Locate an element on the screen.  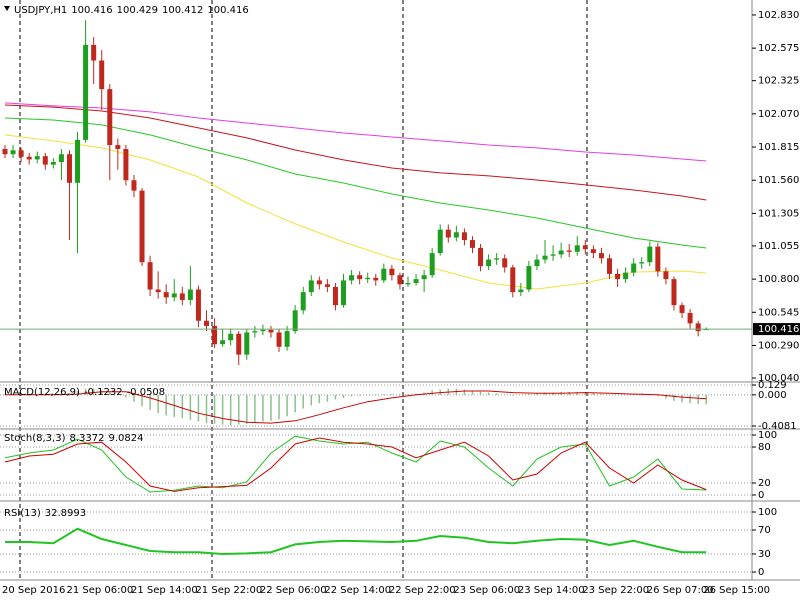
y-tick-label: 102.830 is located at coordinates (778, 15).